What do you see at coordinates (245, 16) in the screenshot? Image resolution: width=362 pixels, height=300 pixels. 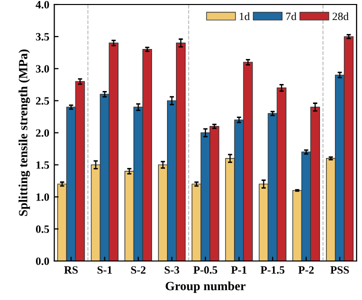 I see `legend-label: 1d` at bounding box center [245, 16].